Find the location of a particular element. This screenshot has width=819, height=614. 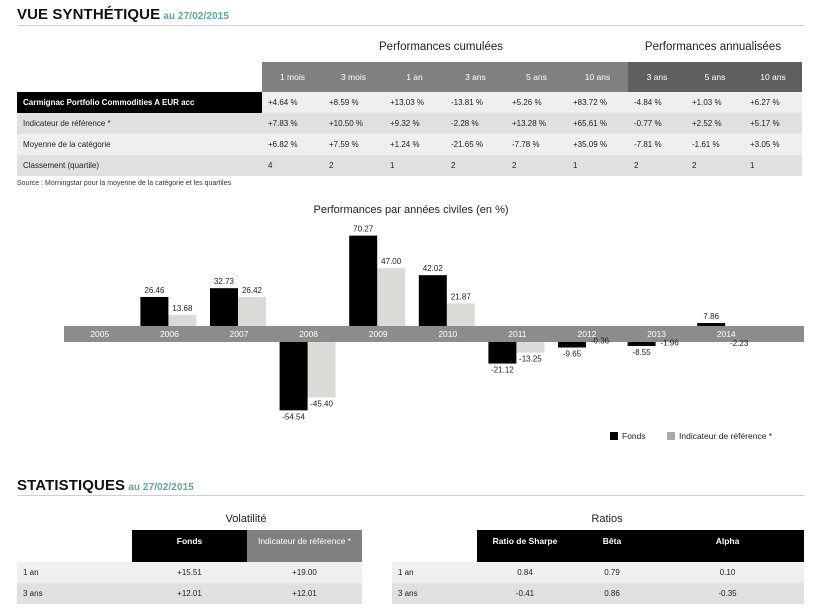

table-cell: +7.59 % is located at coordinates (353, 144).